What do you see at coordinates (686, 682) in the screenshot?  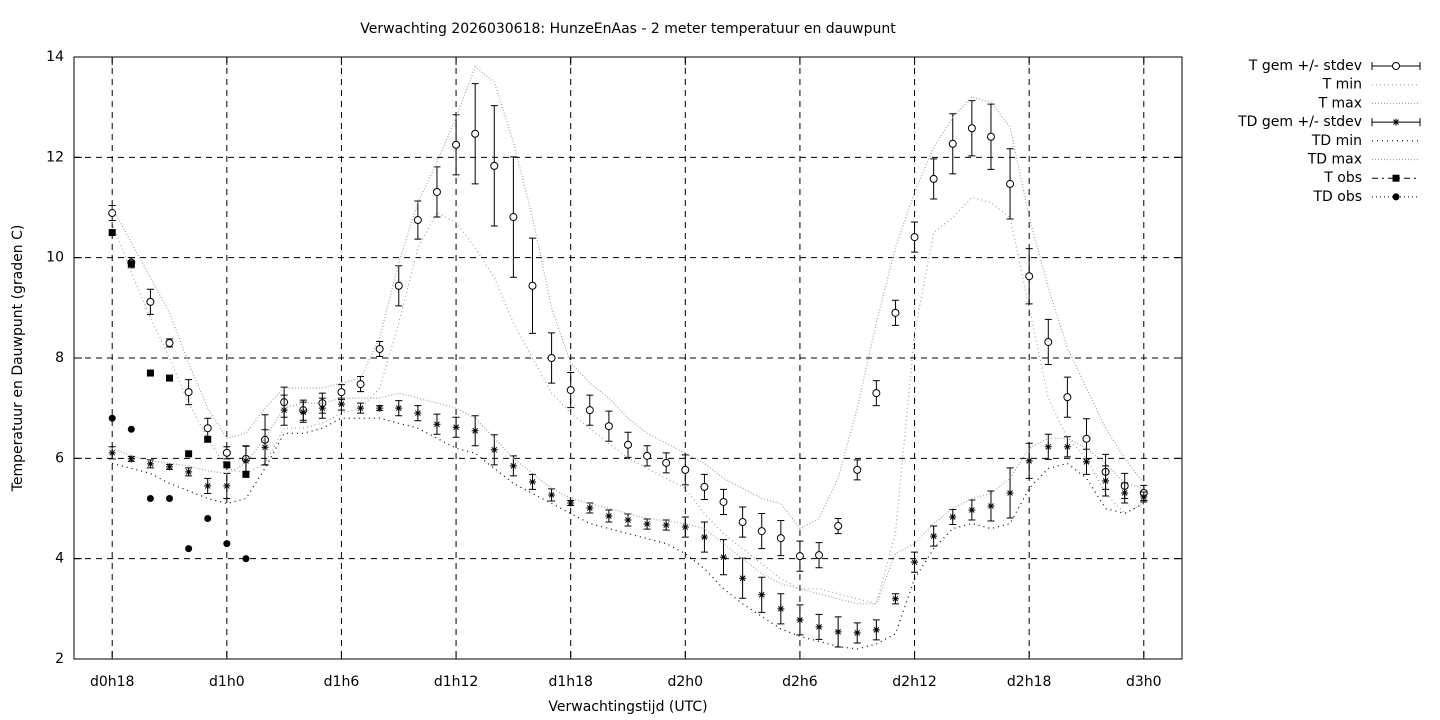 I see `x-tick-label: d2h0` at bounding box center [686, 682].